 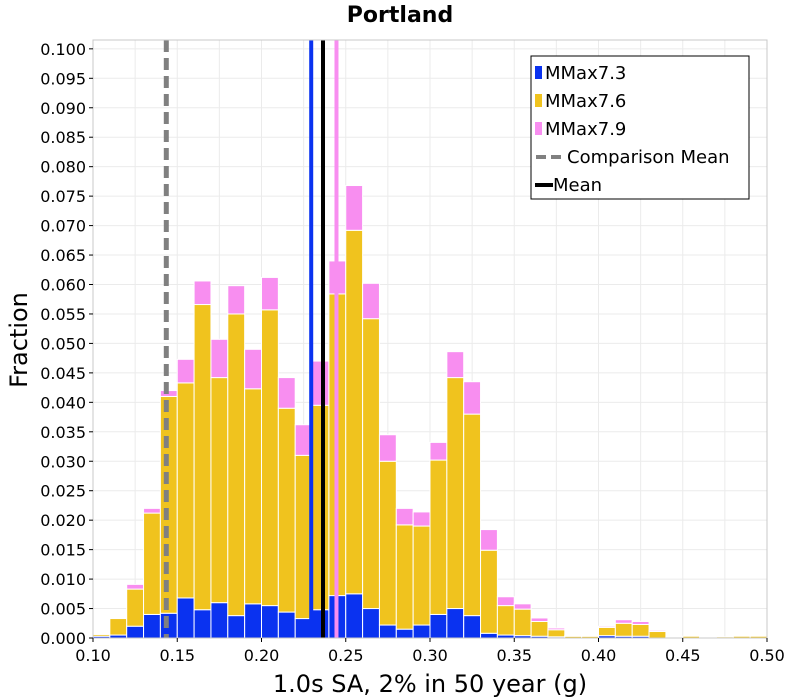 I want to click on x-tick-label: 0.45, so click(x=683, y=655).